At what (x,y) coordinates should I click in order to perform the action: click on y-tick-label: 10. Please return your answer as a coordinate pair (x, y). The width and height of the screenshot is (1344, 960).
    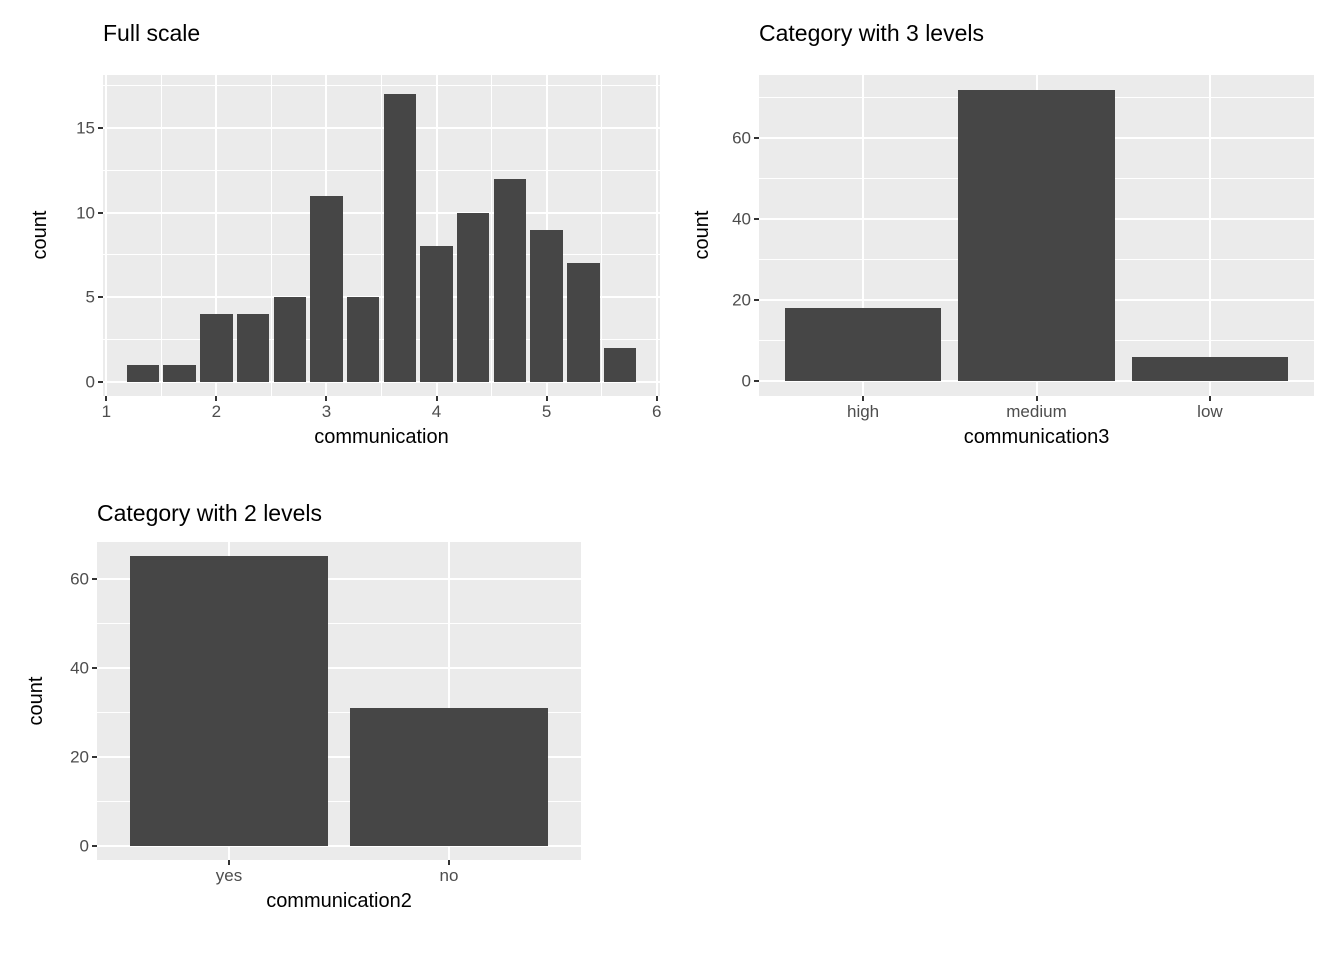
    Looking at the image, I should click on (85, 213).